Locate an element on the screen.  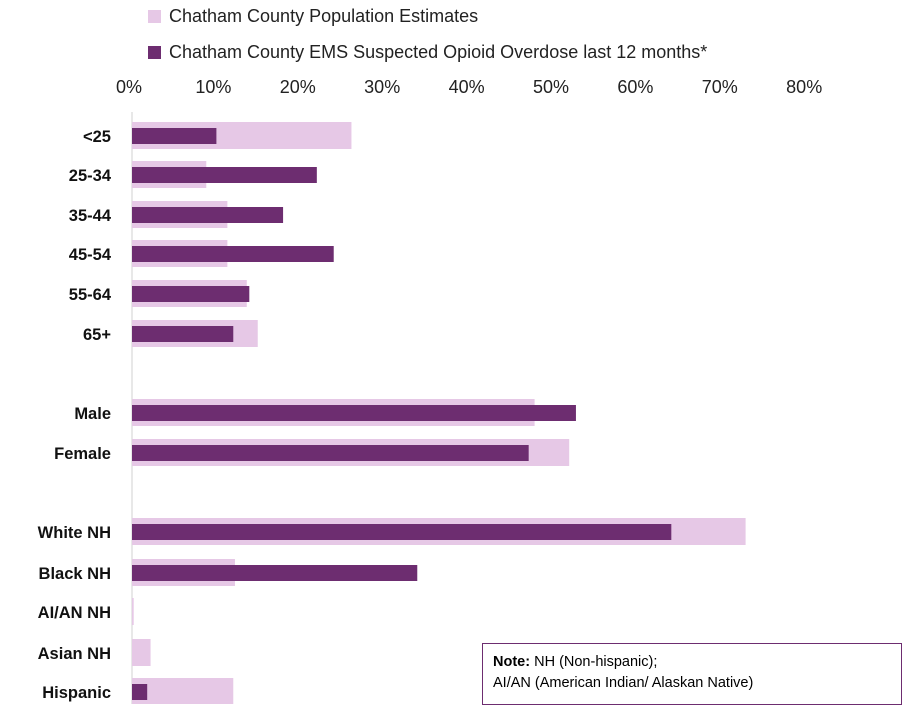
x-tick-label: 10% is located at coordinates (213, 87).